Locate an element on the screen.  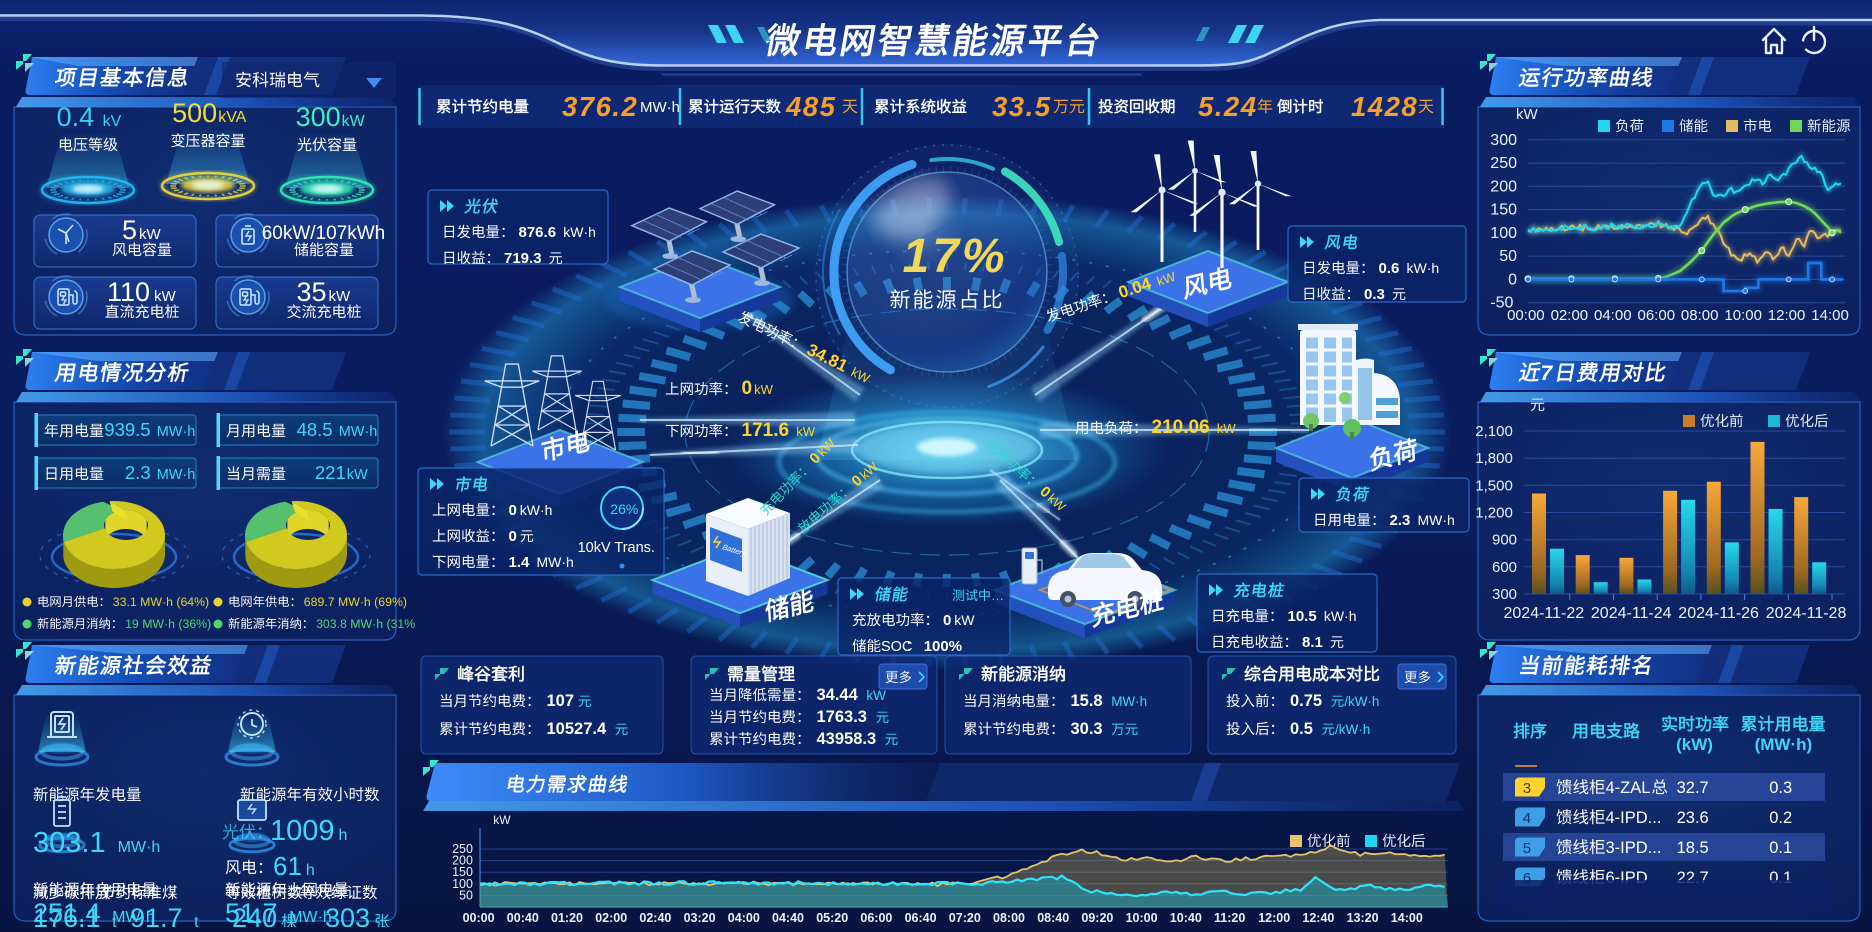
svg-text: 107 is located at coordinates (561, 701).